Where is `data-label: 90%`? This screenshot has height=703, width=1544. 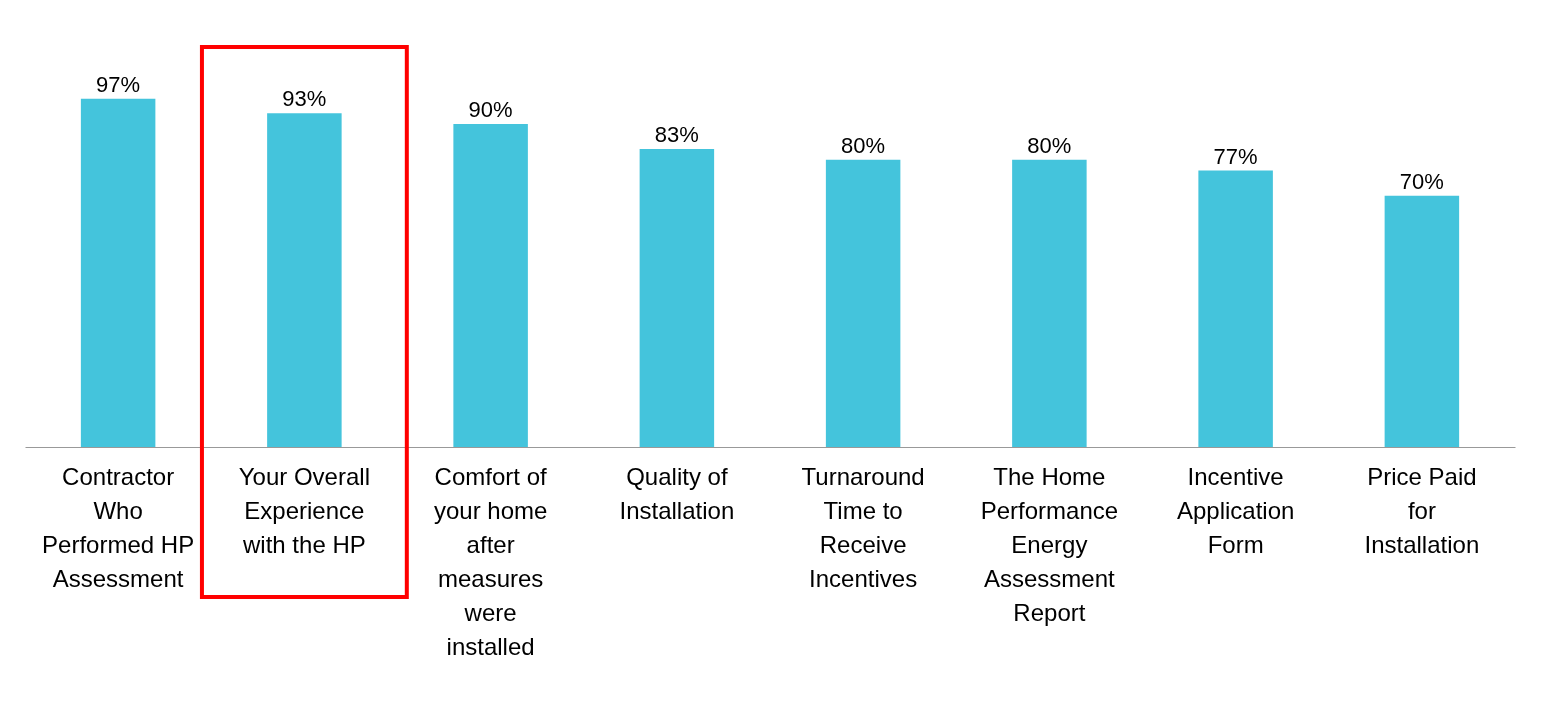 data-label: 90% is located at coordinates (490, 109).